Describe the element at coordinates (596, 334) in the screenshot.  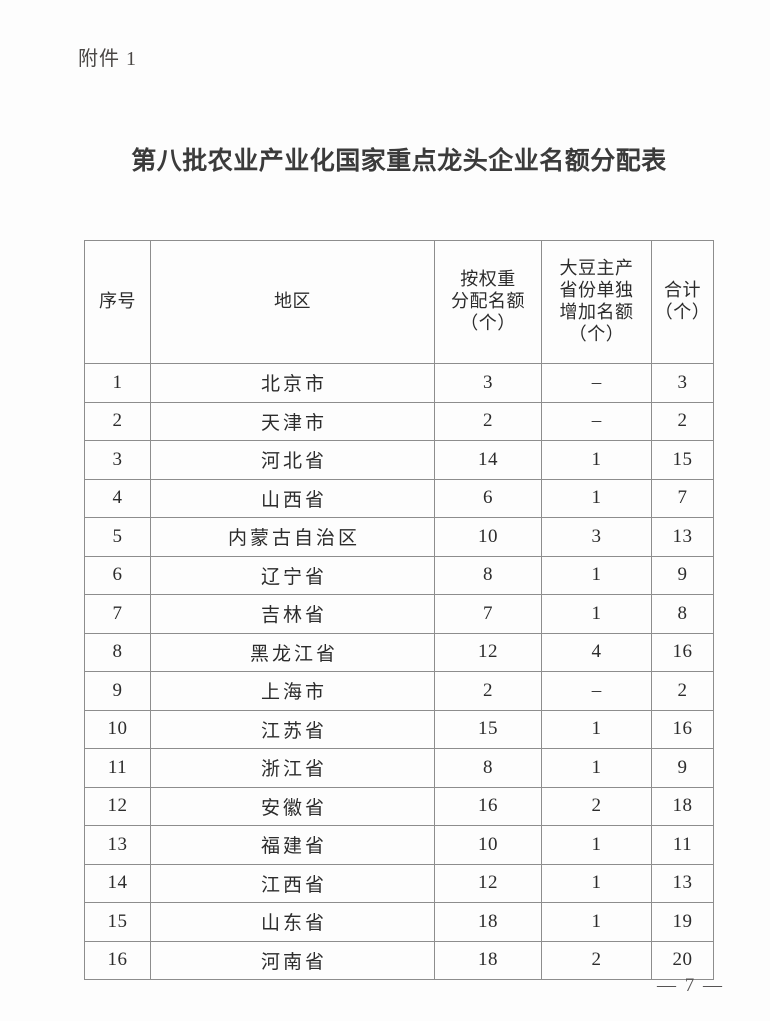
I see `column-header-soybean-extra-line-4: （个）` at that location.